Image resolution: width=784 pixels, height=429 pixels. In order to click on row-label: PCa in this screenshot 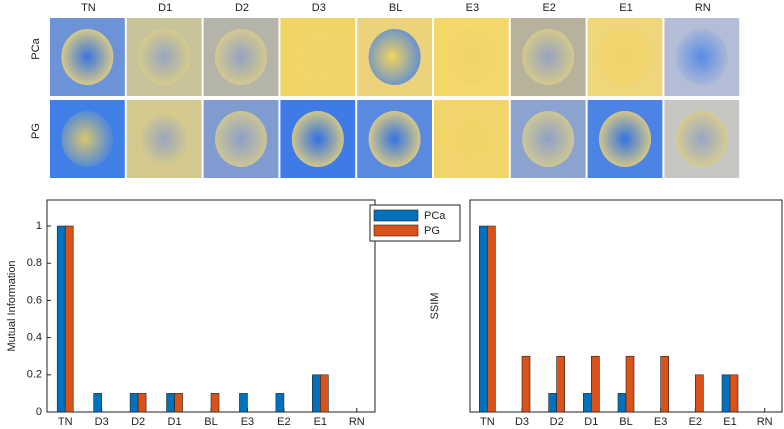, I will do `click(36, 48)`.